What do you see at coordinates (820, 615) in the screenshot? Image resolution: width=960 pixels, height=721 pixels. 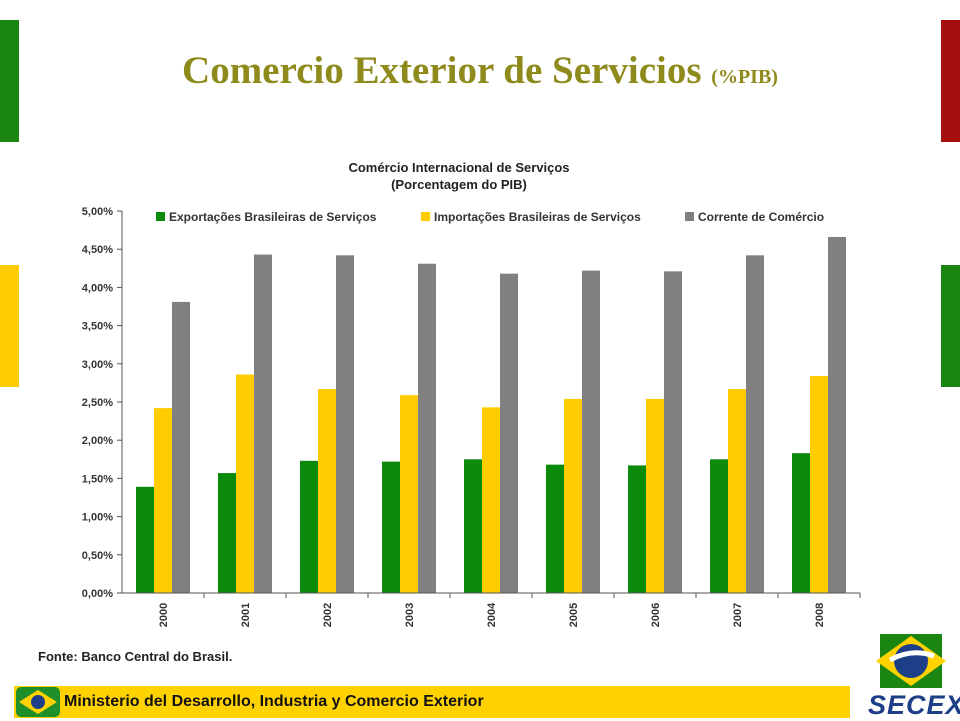 I see `x-tick-label: 2008` at bounding box center [820, 615].